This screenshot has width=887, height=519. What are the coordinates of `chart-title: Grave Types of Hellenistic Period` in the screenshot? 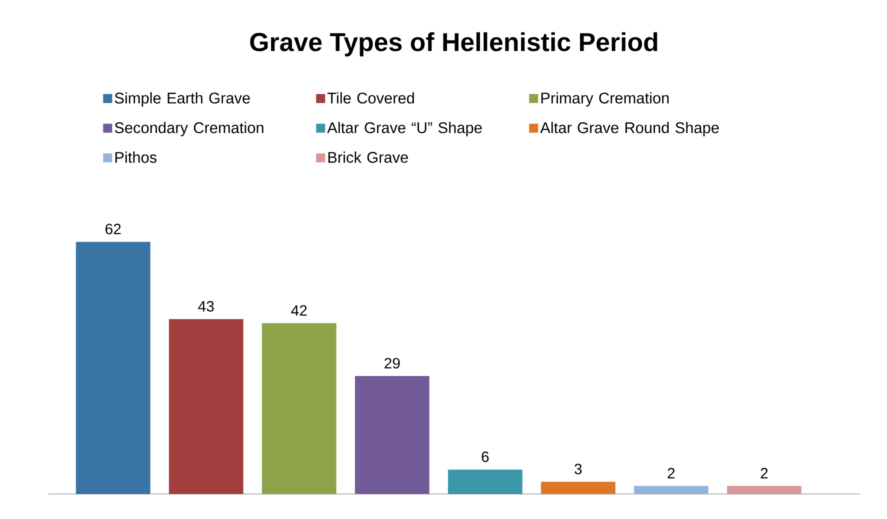 It's located at (454, 44).